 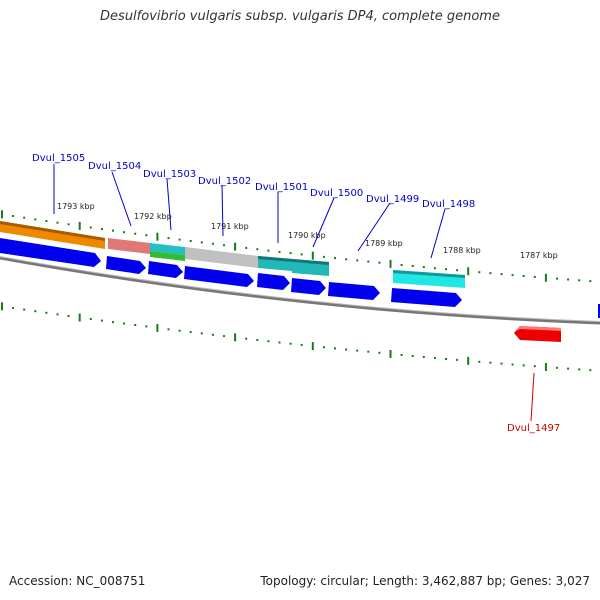 I want to click on gene-label-dvul-1501: Dvul_1501, so click(x=281, y=187).